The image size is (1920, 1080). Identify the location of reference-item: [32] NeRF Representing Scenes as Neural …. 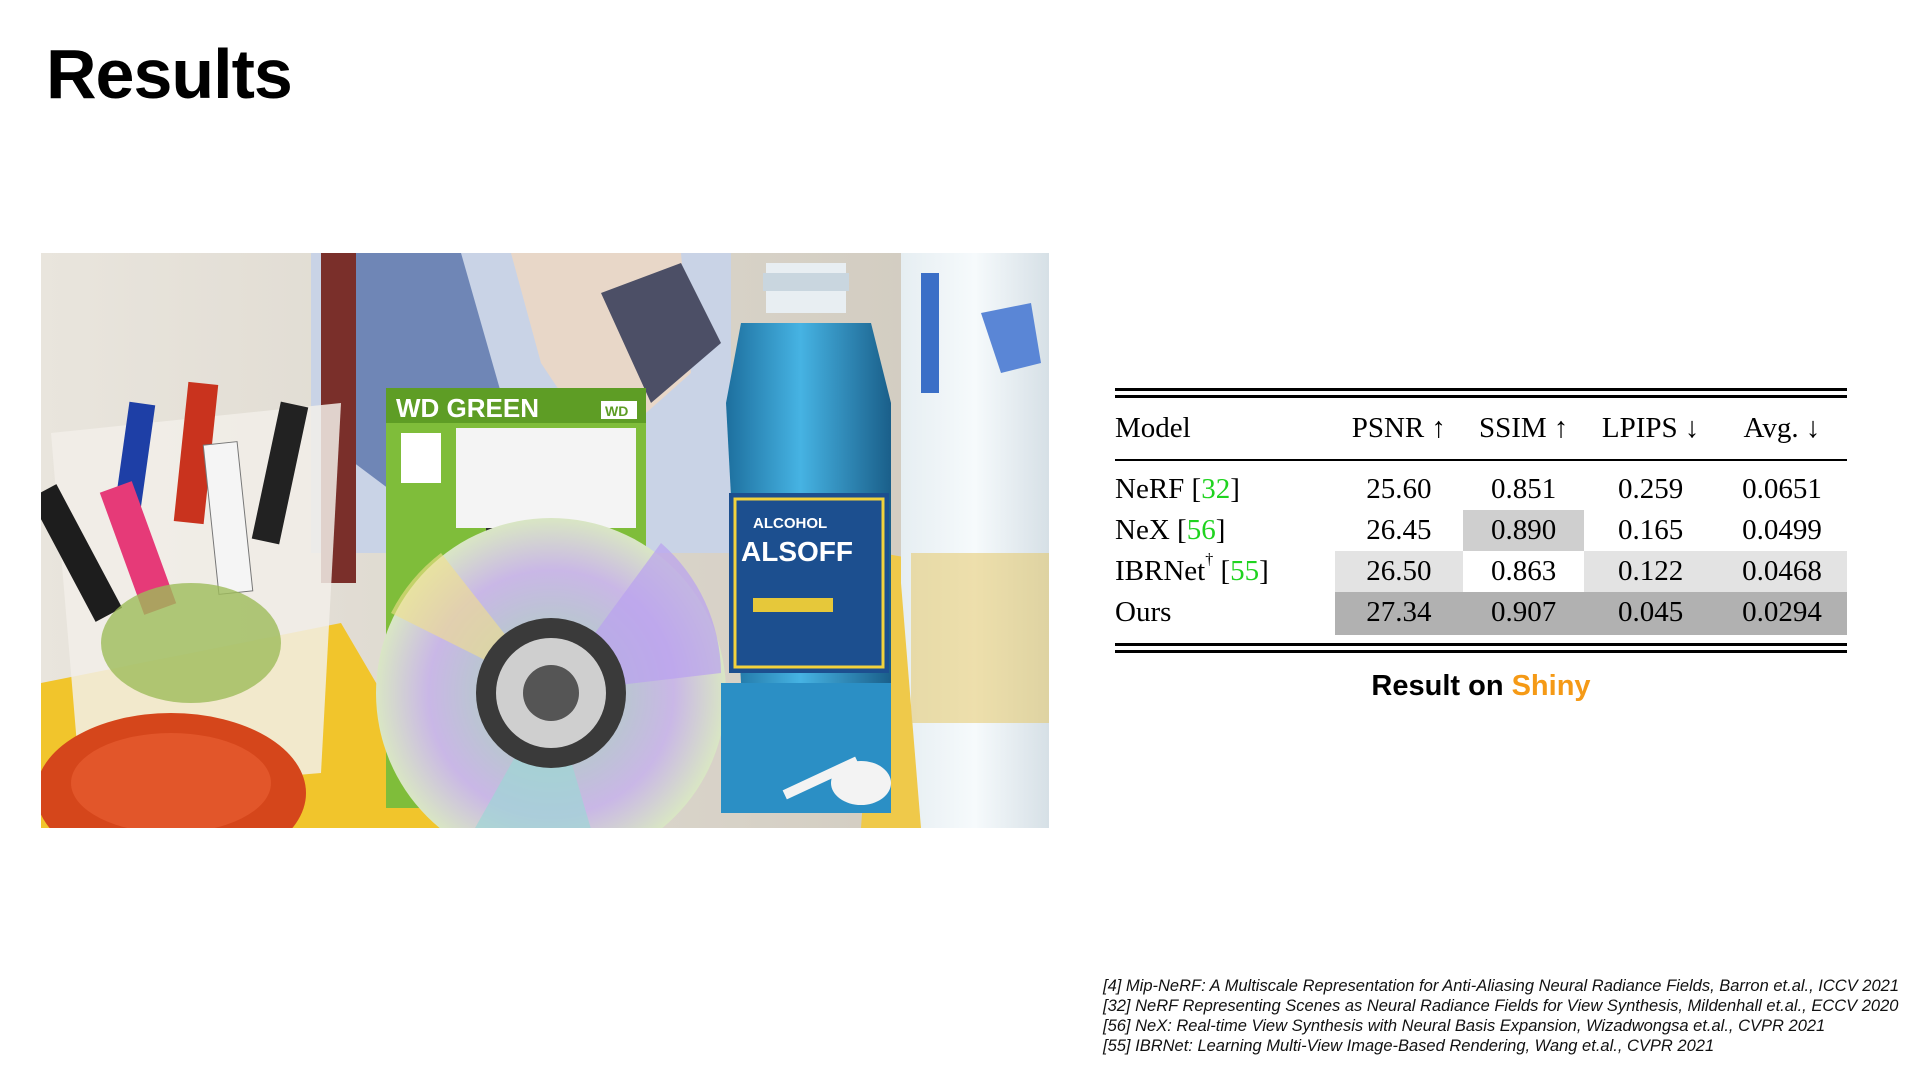
(1501, 1006).